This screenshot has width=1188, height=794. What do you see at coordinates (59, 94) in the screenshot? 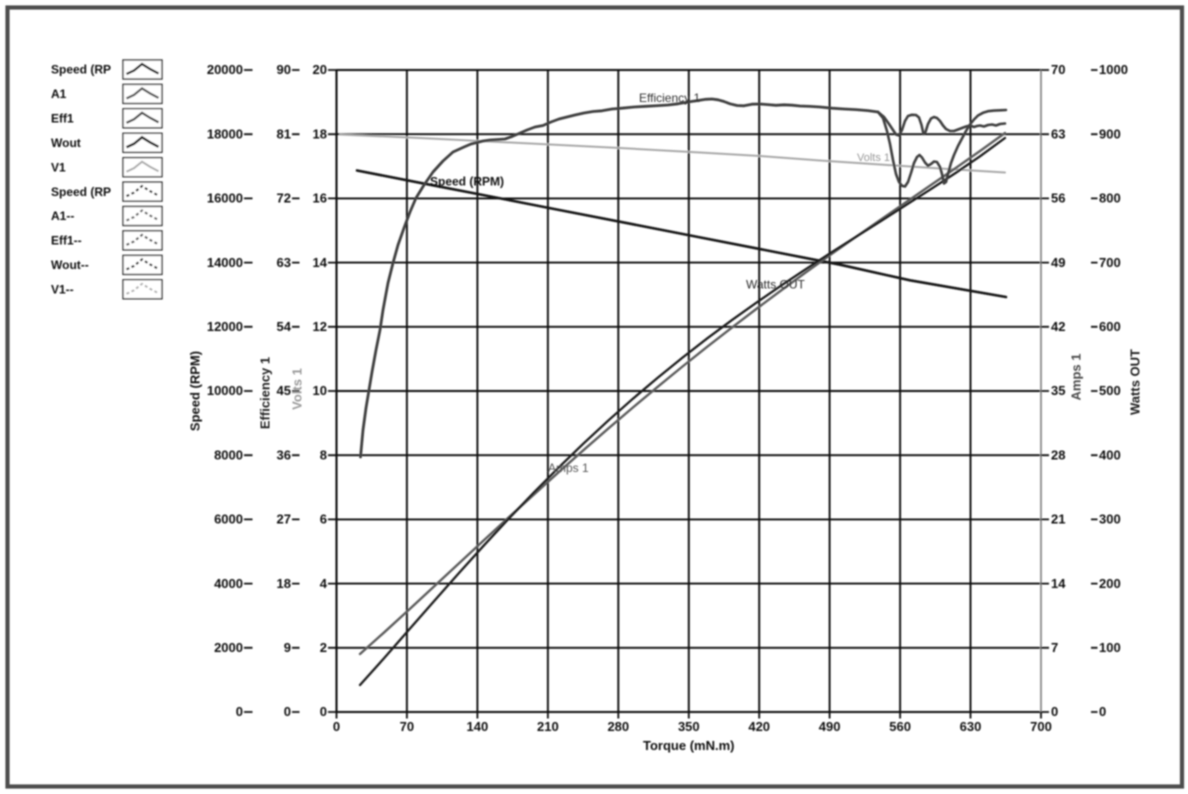
I see `svg-text: A1` at bounding box center [59, 94].